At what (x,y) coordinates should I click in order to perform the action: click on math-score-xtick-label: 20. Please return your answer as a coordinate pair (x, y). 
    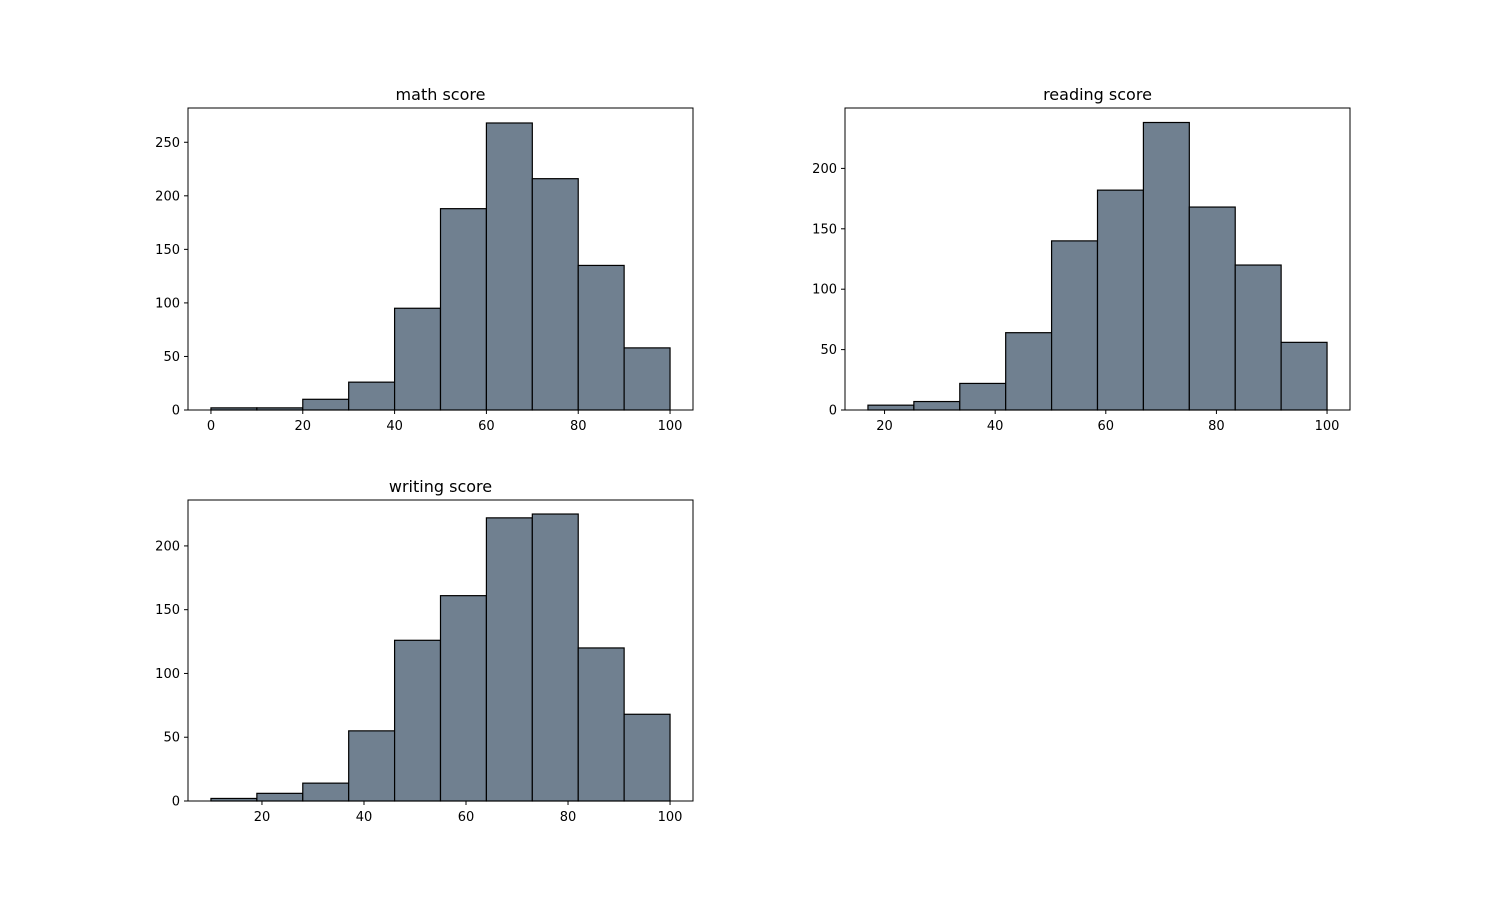
    Looking at the image, I should click on (302, 426).